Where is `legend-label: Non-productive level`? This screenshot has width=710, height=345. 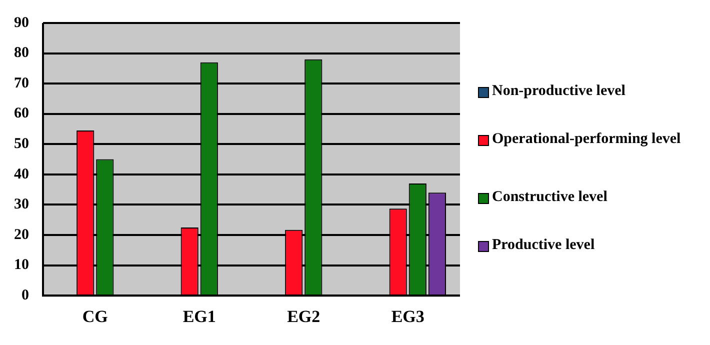
legend-label: Non-productive level is located at coordinates (559, 91).